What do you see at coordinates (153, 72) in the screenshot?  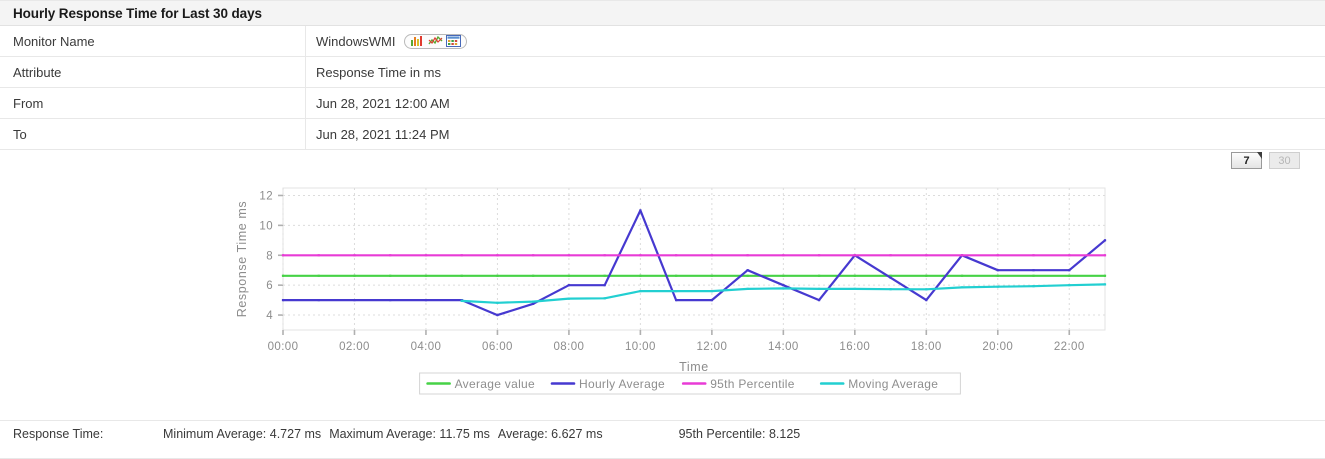 I see `row-label-attribute: Attribute` at bounding box center [153, 72].